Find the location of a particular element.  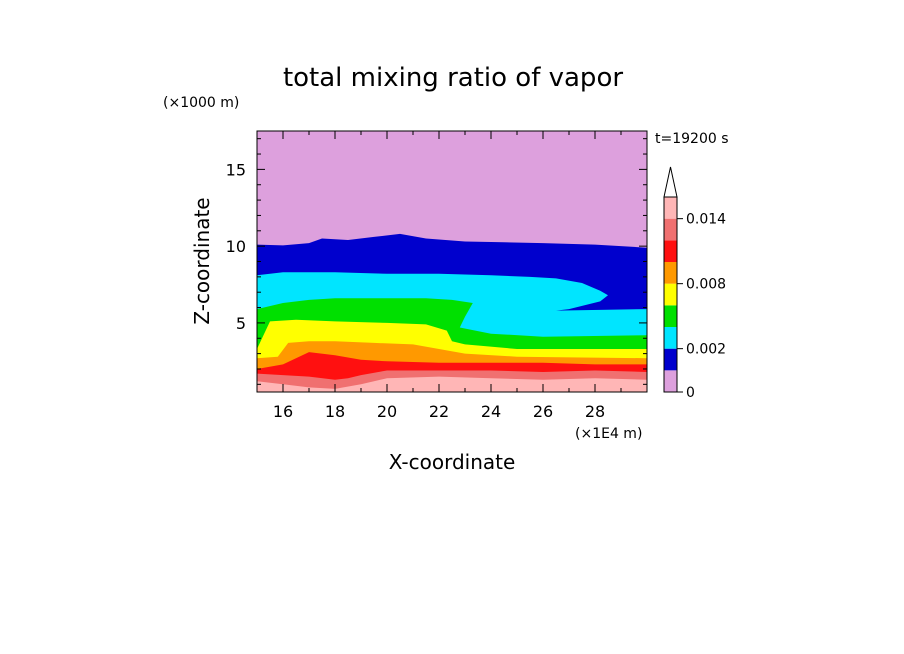

y-tick-label: 10 is located at coordinates (236, 246).